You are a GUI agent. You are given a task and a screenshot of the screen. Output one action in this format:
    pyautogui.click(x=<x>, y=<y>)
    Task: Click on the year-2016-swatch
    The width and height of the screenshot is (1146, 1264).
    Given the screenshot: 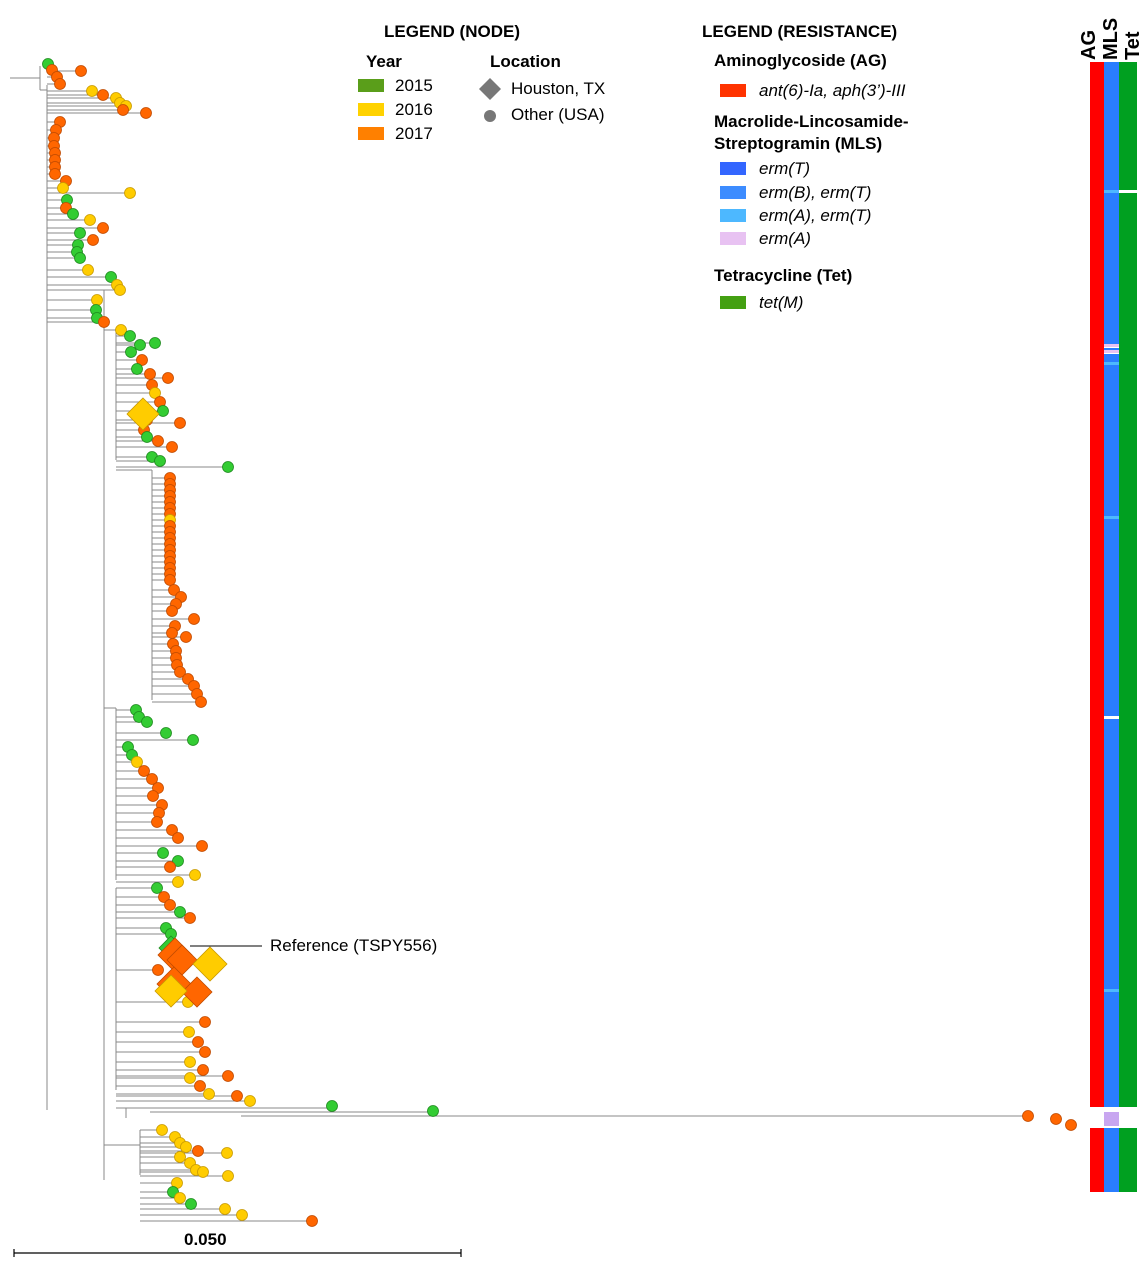 What is the action you would take?
    pyautogui.click(x=371, y=109)
    